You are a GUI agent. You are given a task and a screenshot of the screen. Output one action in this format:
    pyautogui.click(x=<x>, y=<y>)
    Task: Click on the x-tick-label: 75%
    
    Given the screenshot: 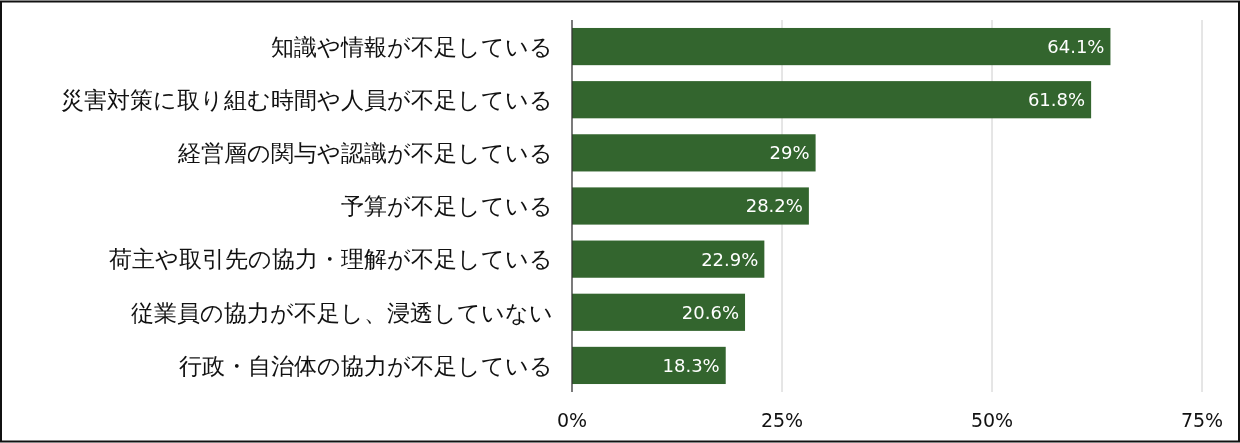 What is the action you would take?
    pyautogui.click(x=1202, y=419)
    